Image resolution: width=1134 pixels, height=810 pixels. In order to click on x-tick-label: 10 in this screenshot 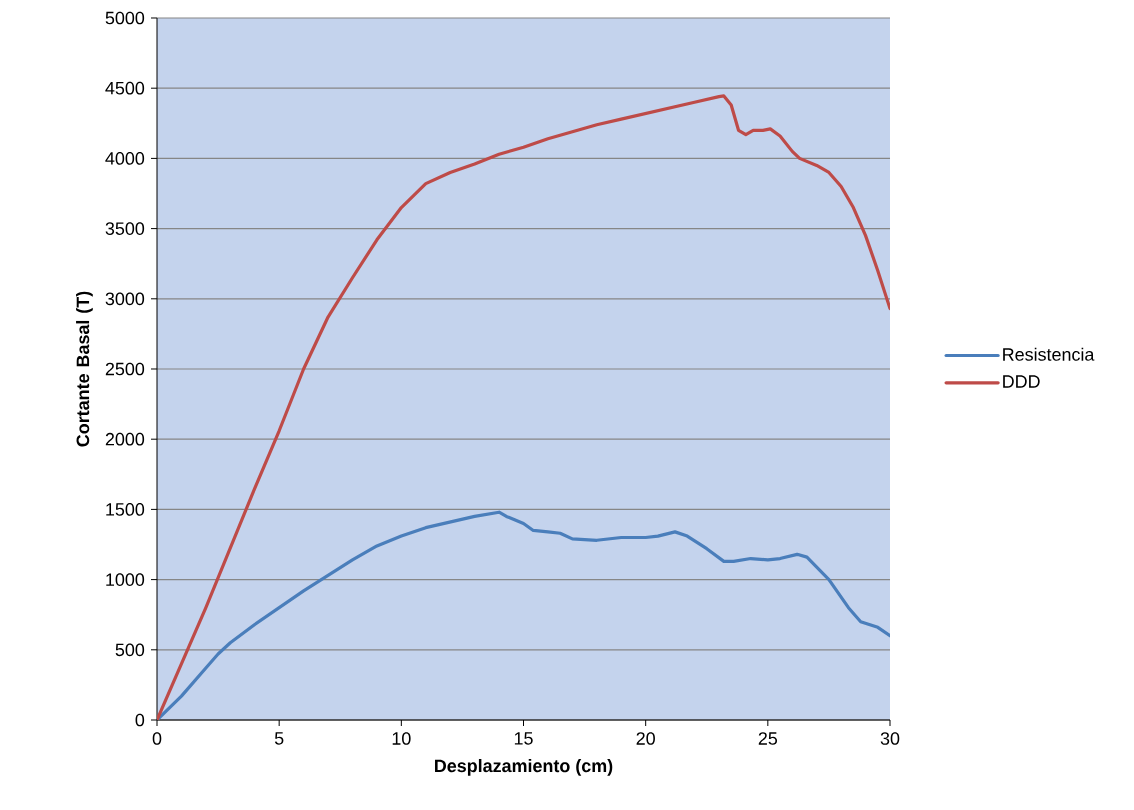, I will do `click(401, 738)`.